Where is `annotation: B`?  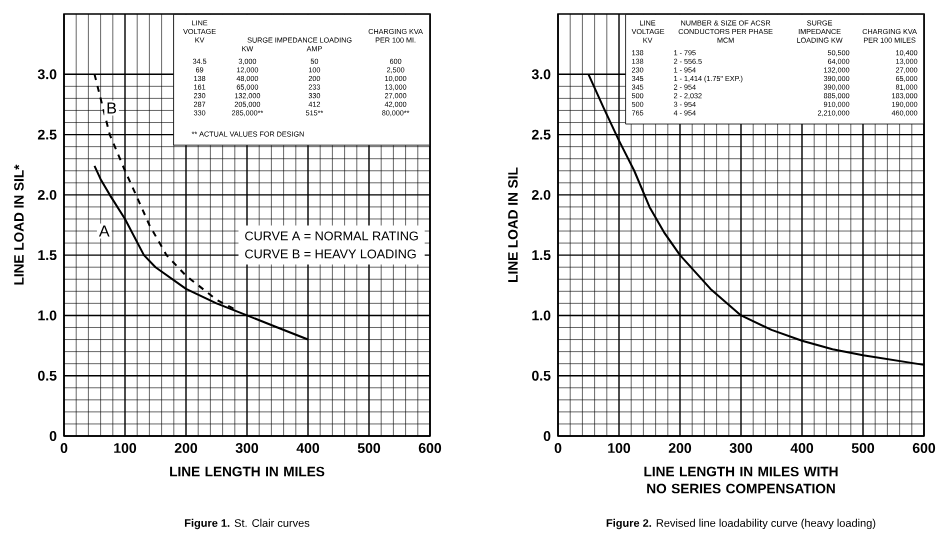 annotation: B is located at coordinates (112, 108).